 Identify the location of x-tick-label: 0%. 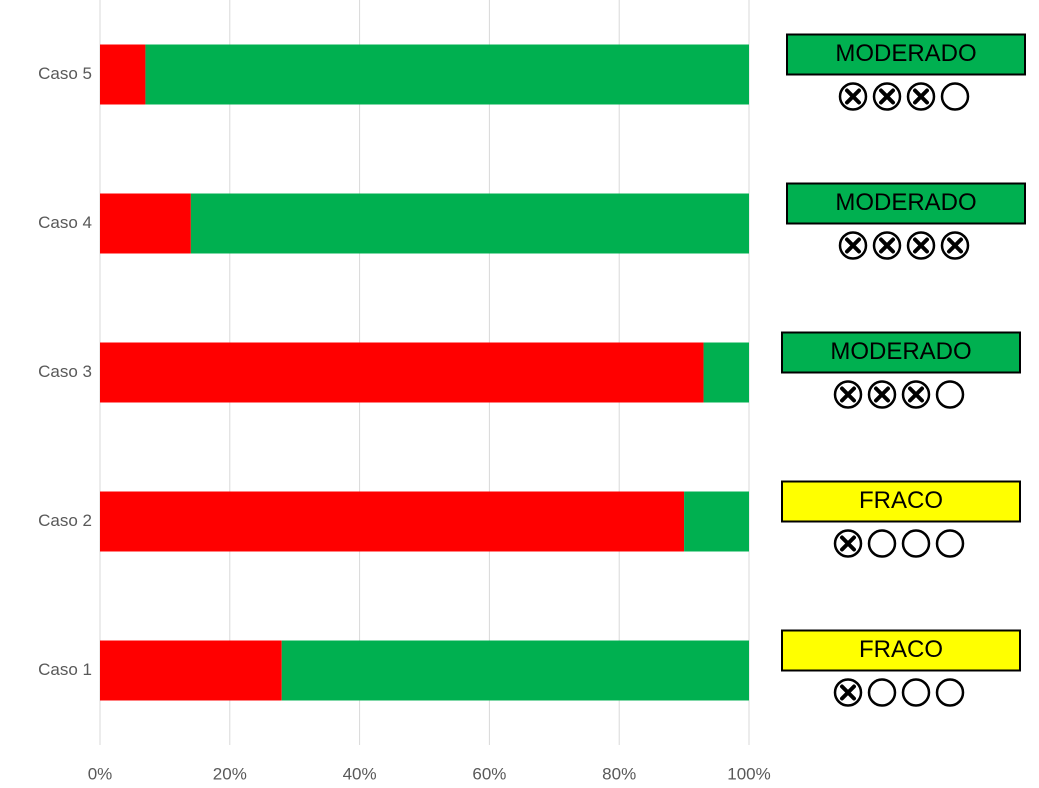
(100, 773).